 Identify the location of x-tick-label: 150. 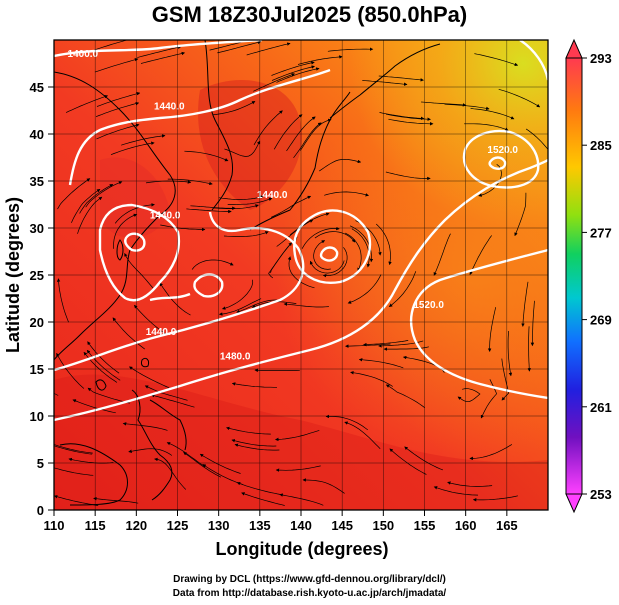
(383, 525).